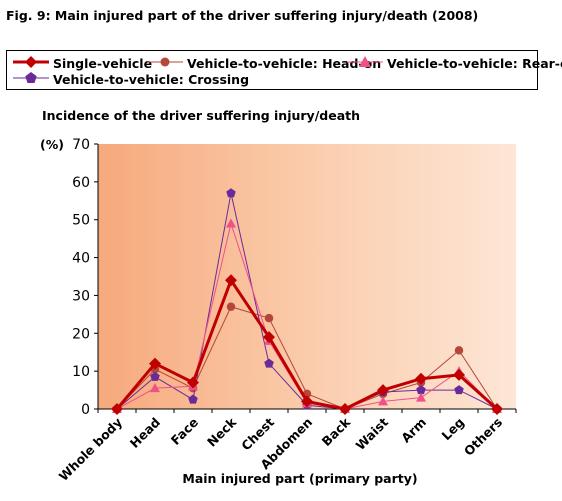 This screenshot has width=562, height=501. What do you see at coordinates (145, 433) in the screenshot?
I see `x-tick-label: Head` at bounding box center [145, 433].